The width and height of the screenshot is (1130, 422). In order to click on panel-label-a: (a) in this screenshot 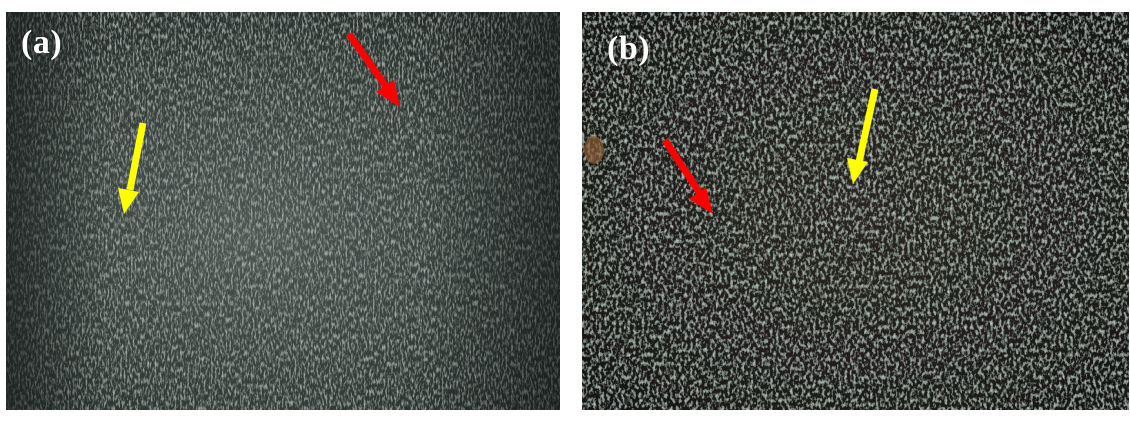, I will do `click(42, 42)`.